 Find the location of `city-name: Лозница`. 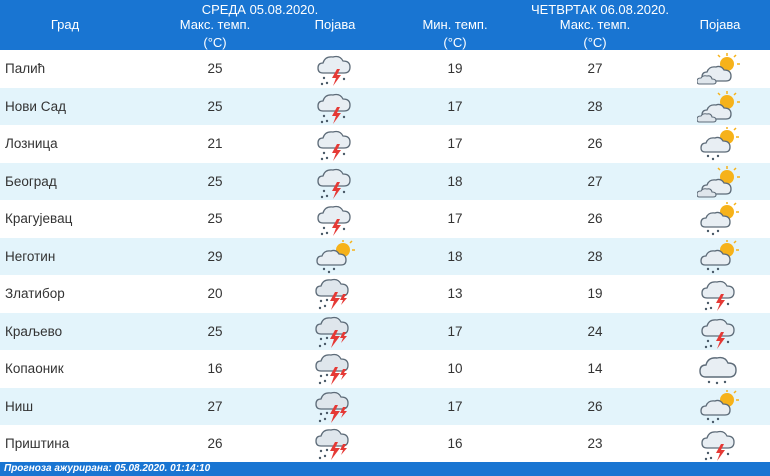

city-name: Лозница is located at coordinates (31, 143).